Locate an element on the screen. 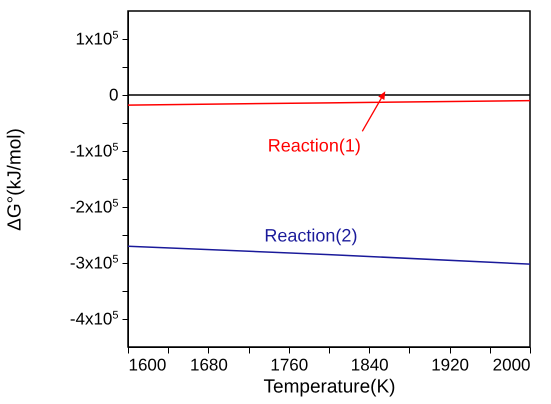 This screenshot has height=404, width=551. y-tick-label: 0 is located at coordinates (113, 95).